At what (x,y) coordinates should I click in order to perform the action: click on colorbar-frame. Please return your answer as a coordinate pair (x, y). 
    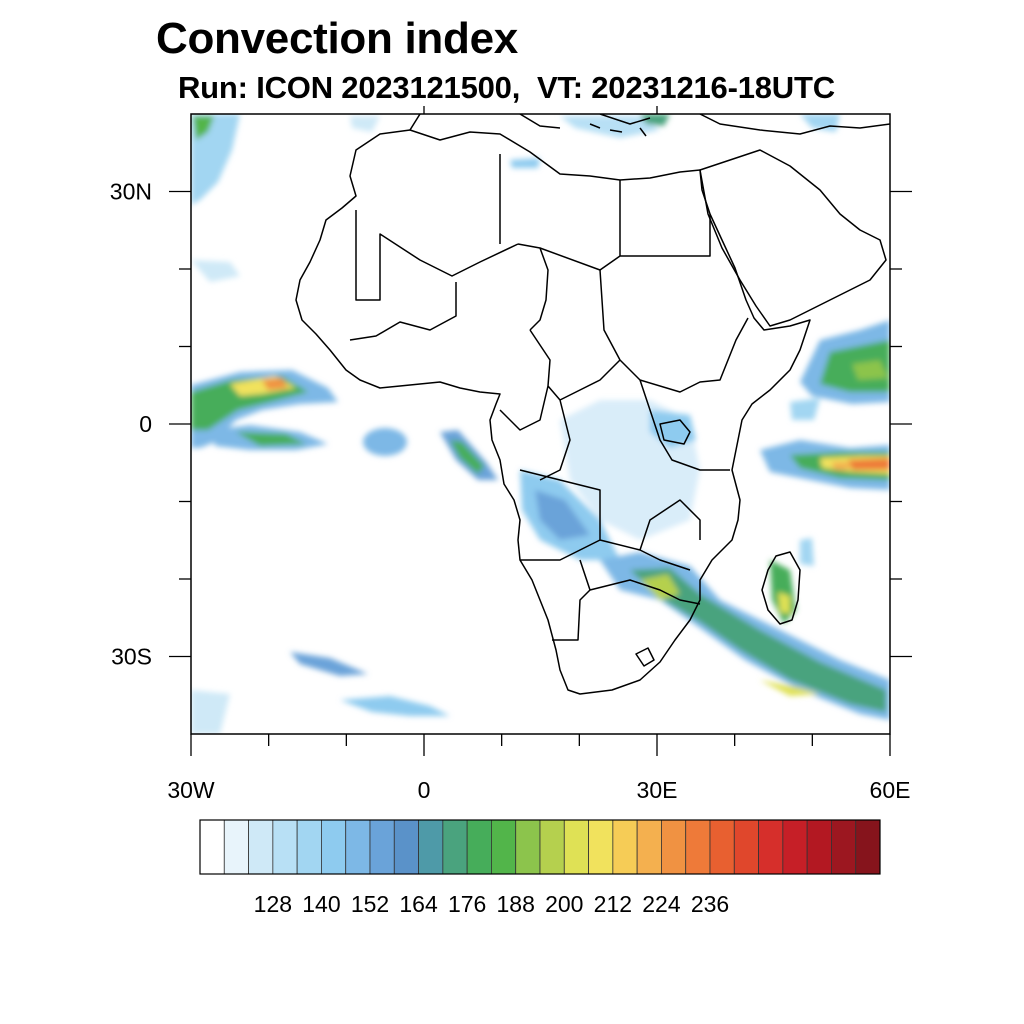
    Looking at the image, I should click on (540, 847).